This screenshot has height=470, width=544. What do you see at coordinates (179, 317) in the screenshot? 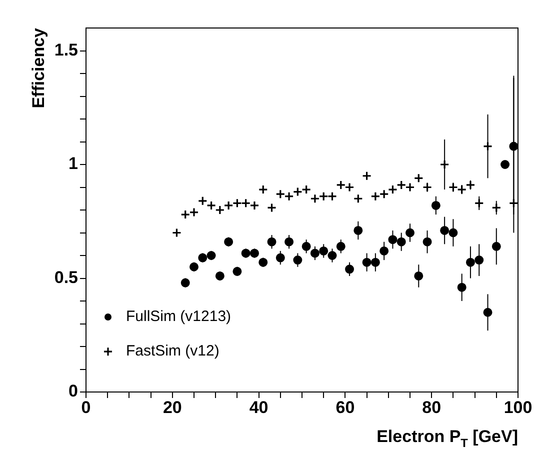
I see `legend-label: FullSim (v1213)` at bounding box center [179, 317].